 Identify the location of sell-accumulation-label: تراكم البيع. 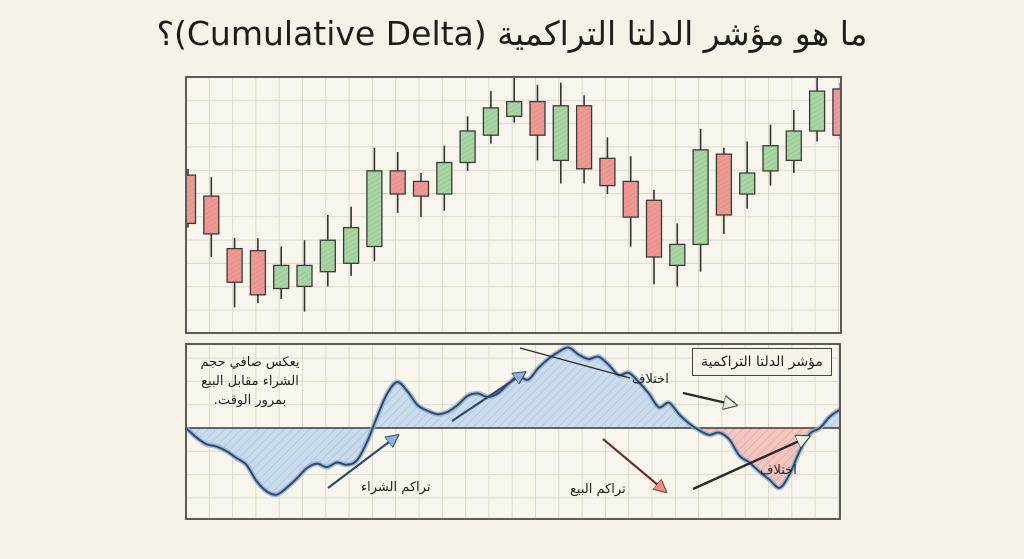
(598, 489).